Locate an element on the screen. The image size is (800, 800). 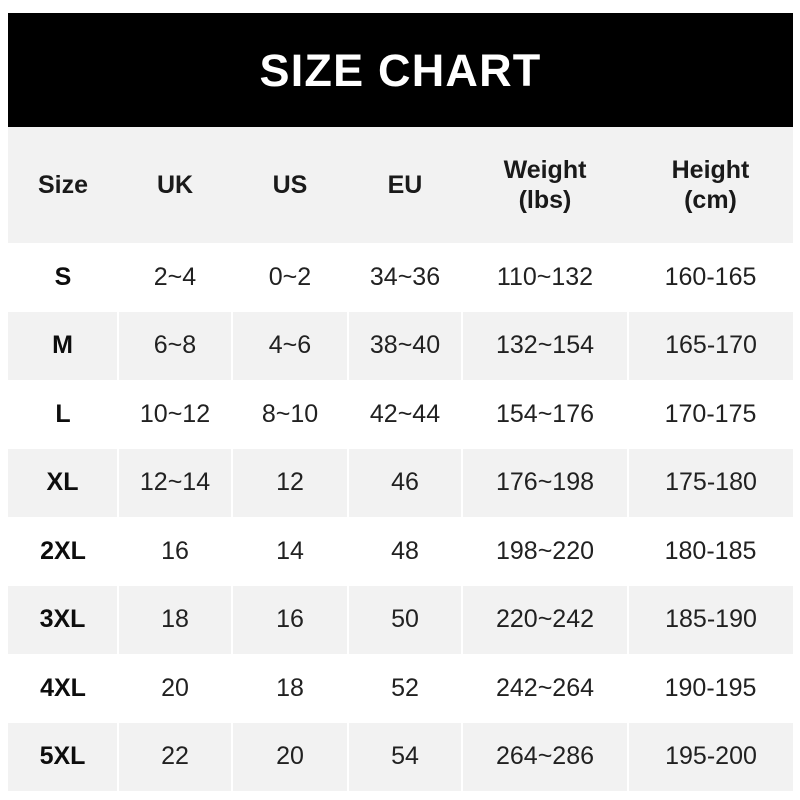
cell-uk: 16 is located at coordinates (175, 551).